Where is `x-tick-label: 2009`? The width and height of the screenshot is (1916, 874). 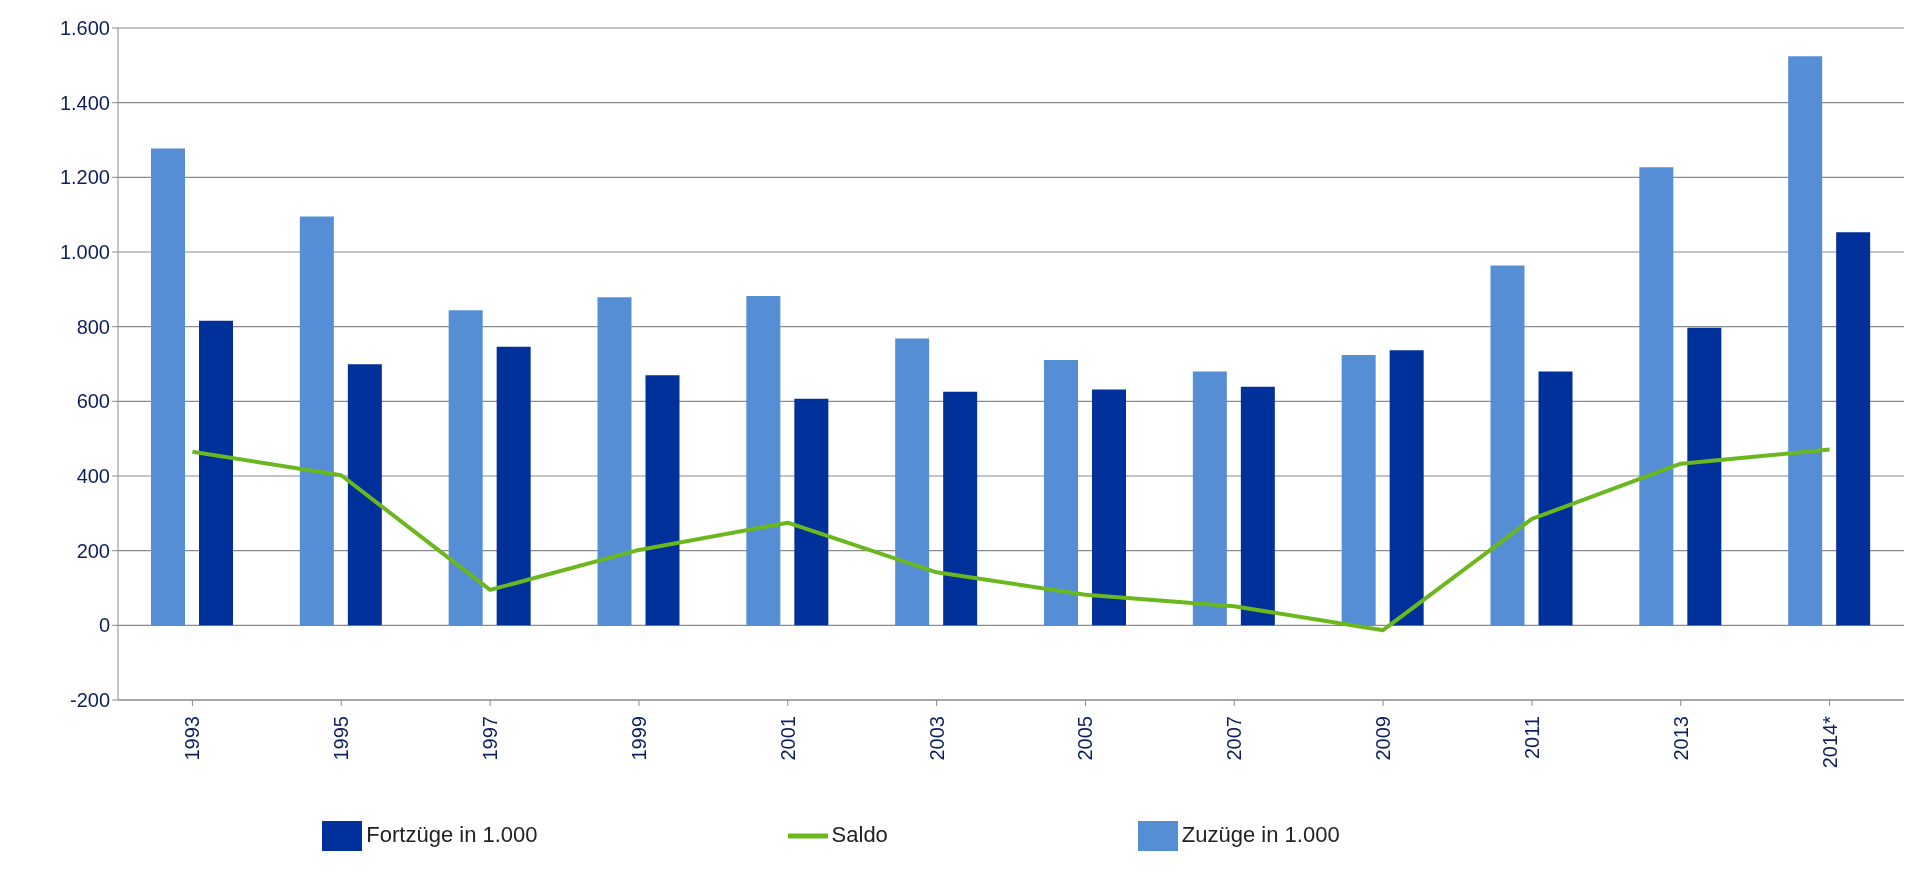 x-tick-label: 2009 is located at coordinates (1383, 738).